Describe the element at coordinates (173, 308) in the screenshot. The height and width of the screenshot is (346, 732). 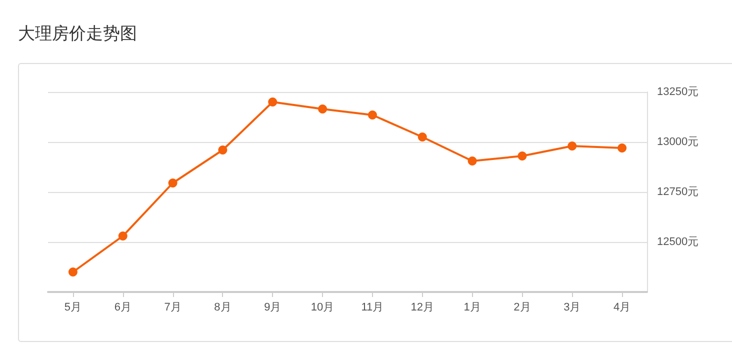
I see `x-tick-label: 7月` at that location.